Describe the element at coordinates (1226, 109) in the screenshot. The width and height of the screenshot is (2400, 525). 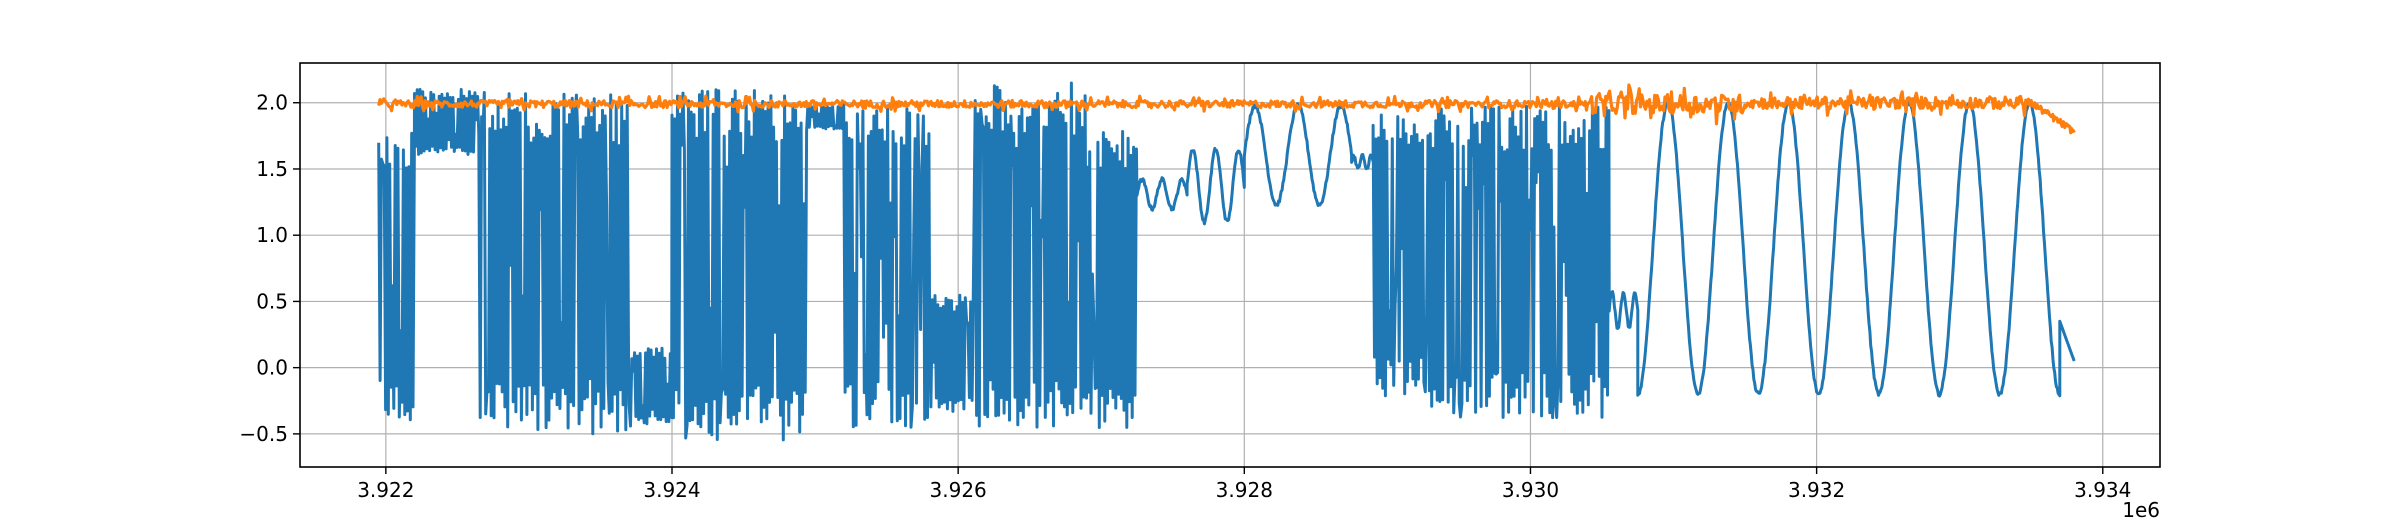
I see `series-orange-line` at that location.